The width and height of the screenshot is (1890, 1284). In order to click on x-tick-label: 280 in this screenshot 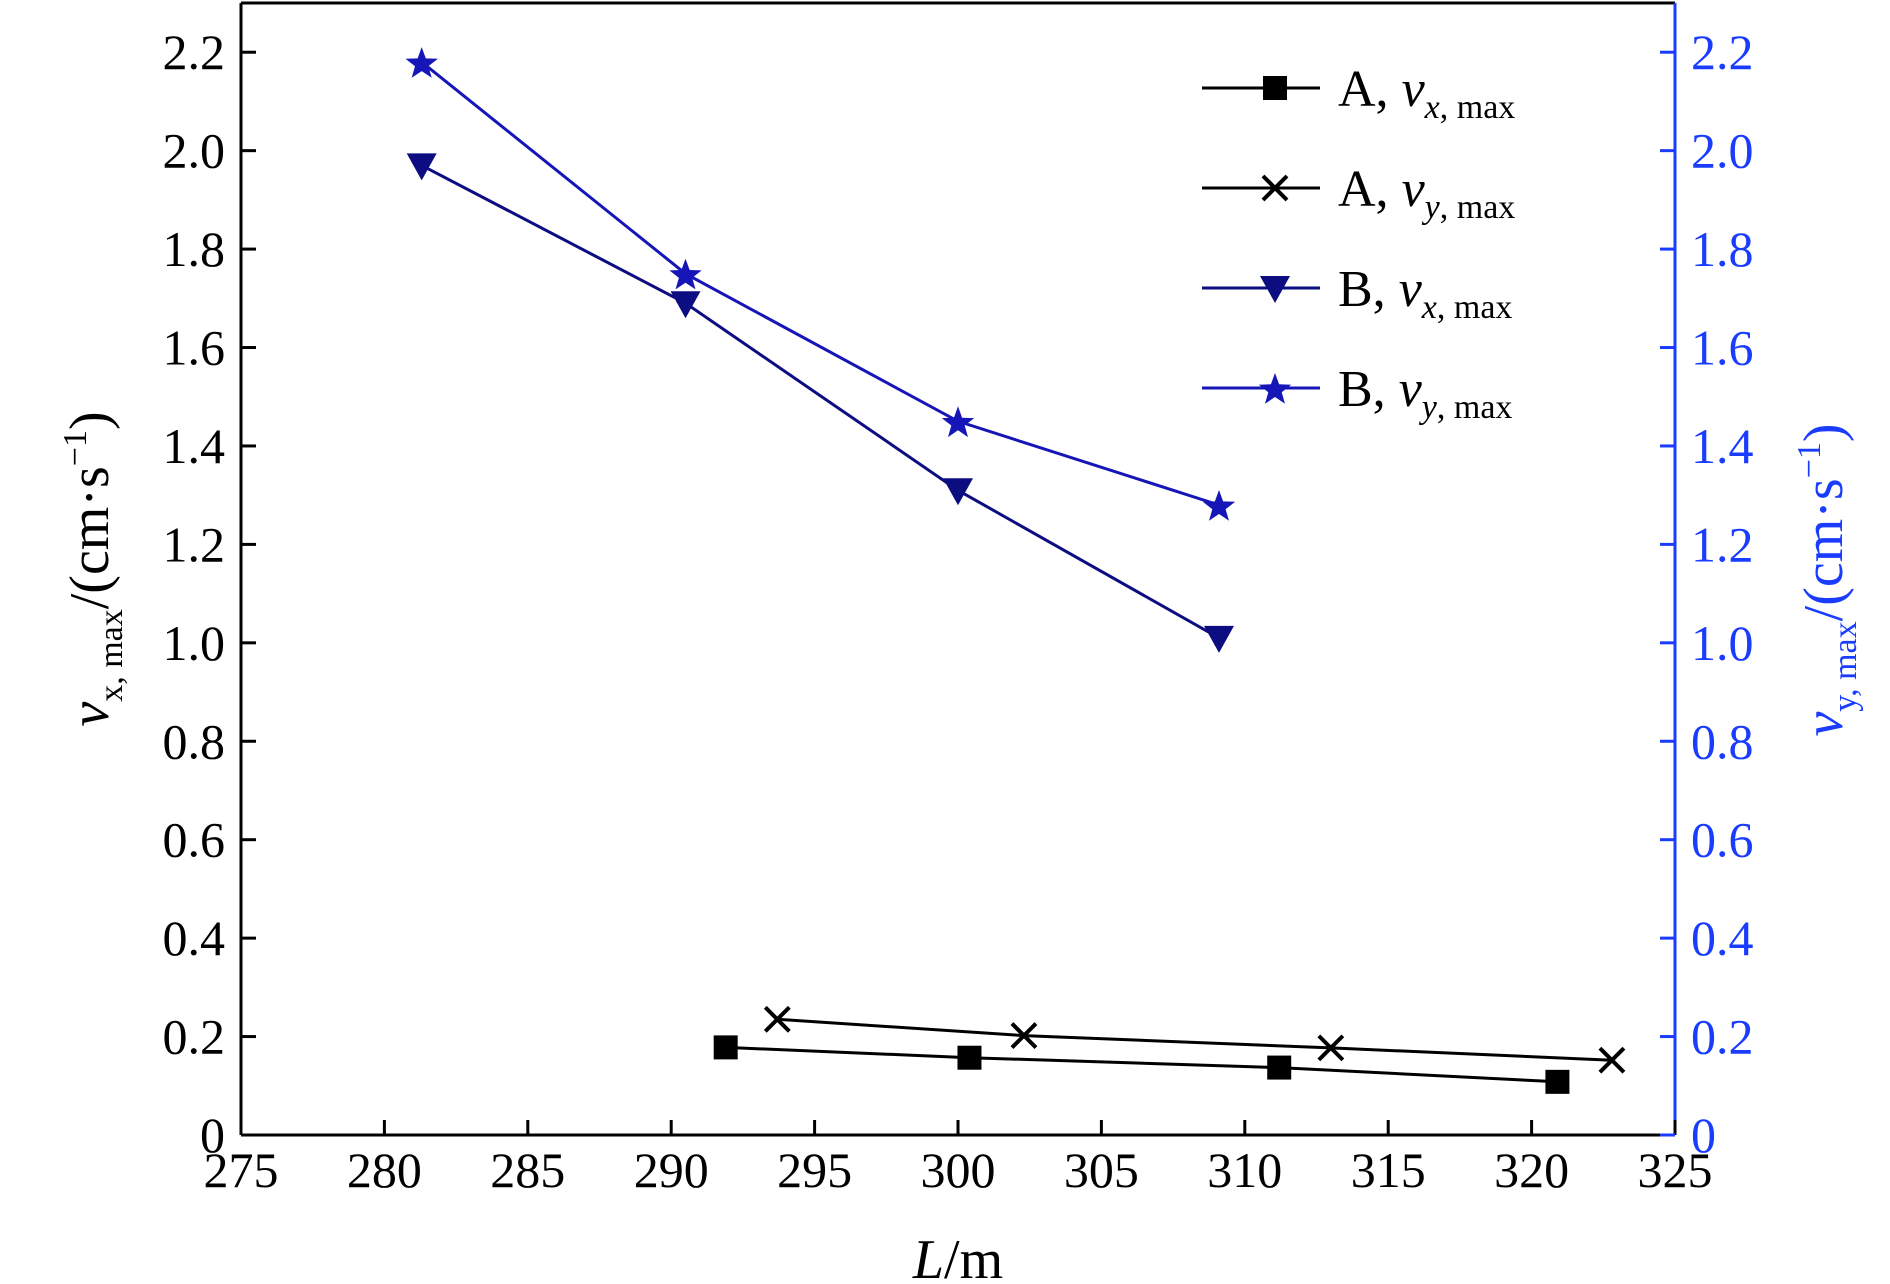, I will do `click(384, 1170)`.